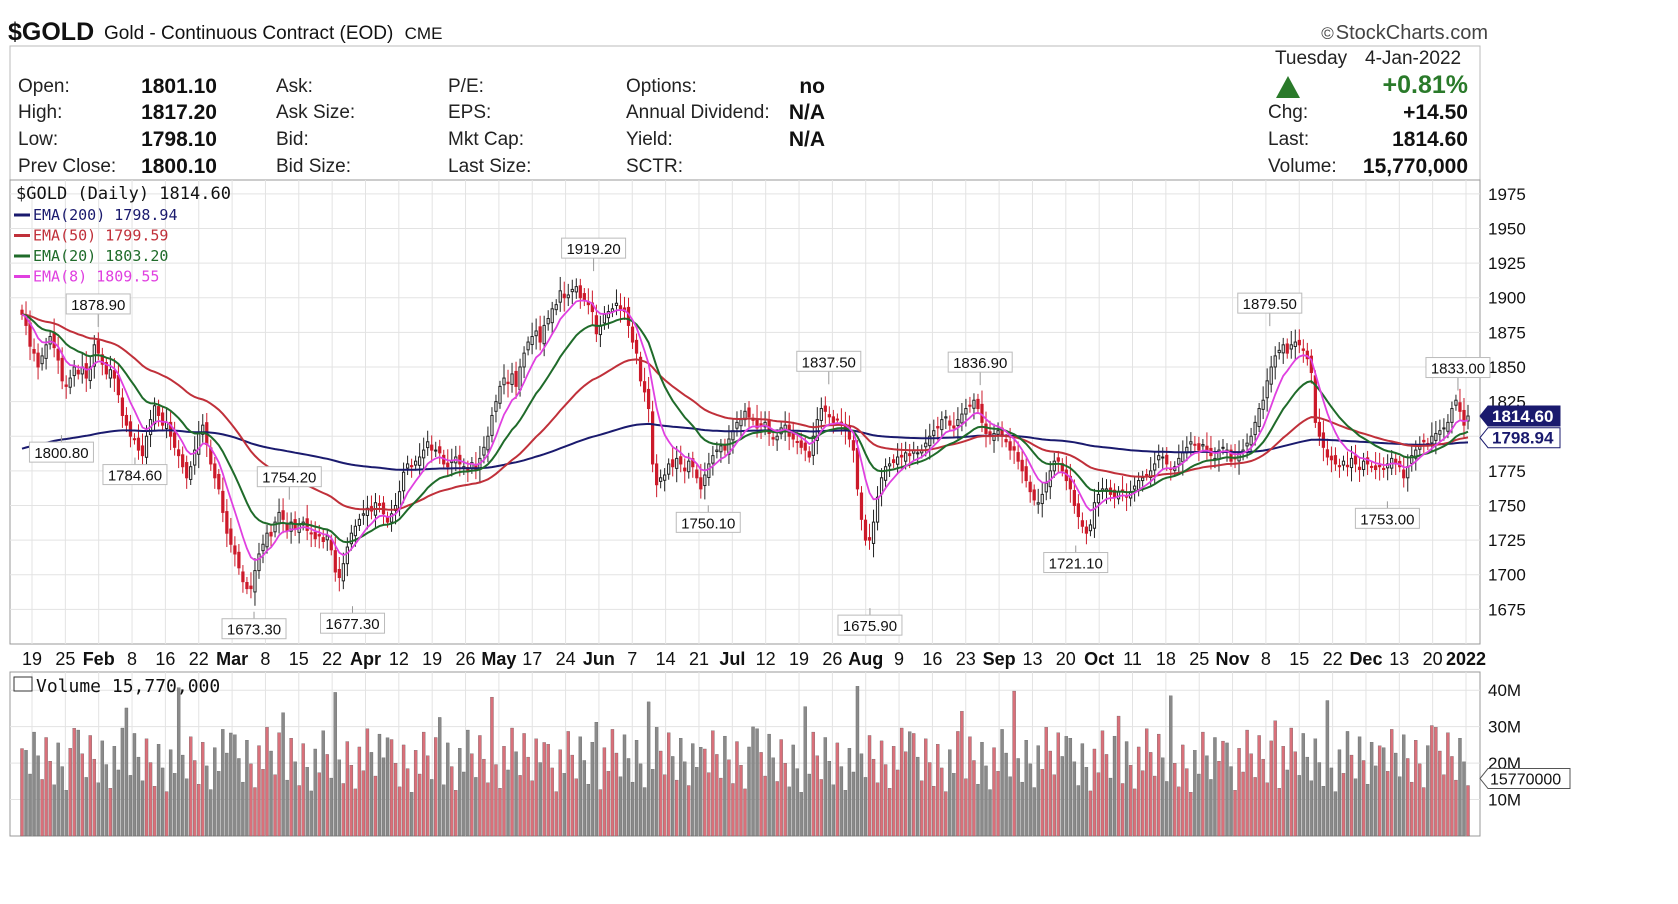  What do you see at coordinates (1507, 228) in the screenshot?
I see `y-tick-label: 1950` at bounding box center [1507, 228].